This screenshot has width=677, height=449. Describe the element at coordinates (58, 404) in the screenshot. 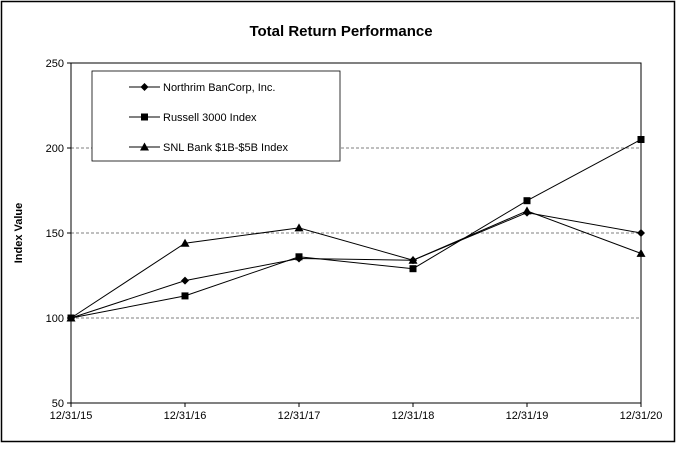

I see `y-tick-label: 50` at that location.